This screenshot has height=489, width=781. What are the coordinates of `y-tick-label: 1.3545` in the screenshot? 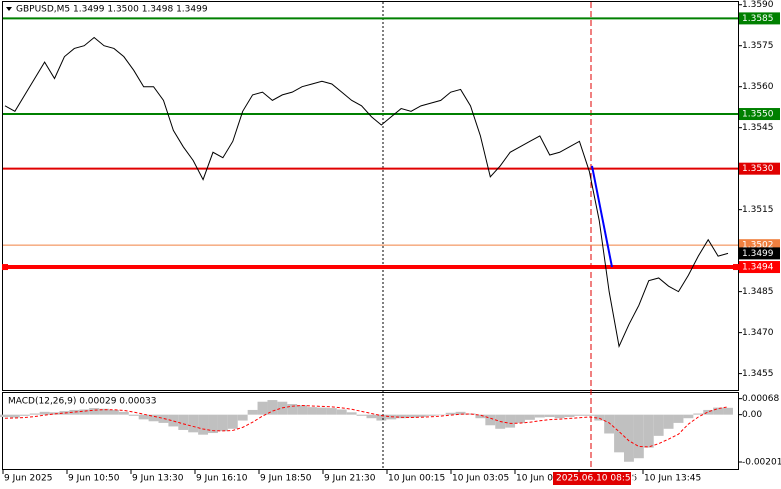 It's located at (758, 128).